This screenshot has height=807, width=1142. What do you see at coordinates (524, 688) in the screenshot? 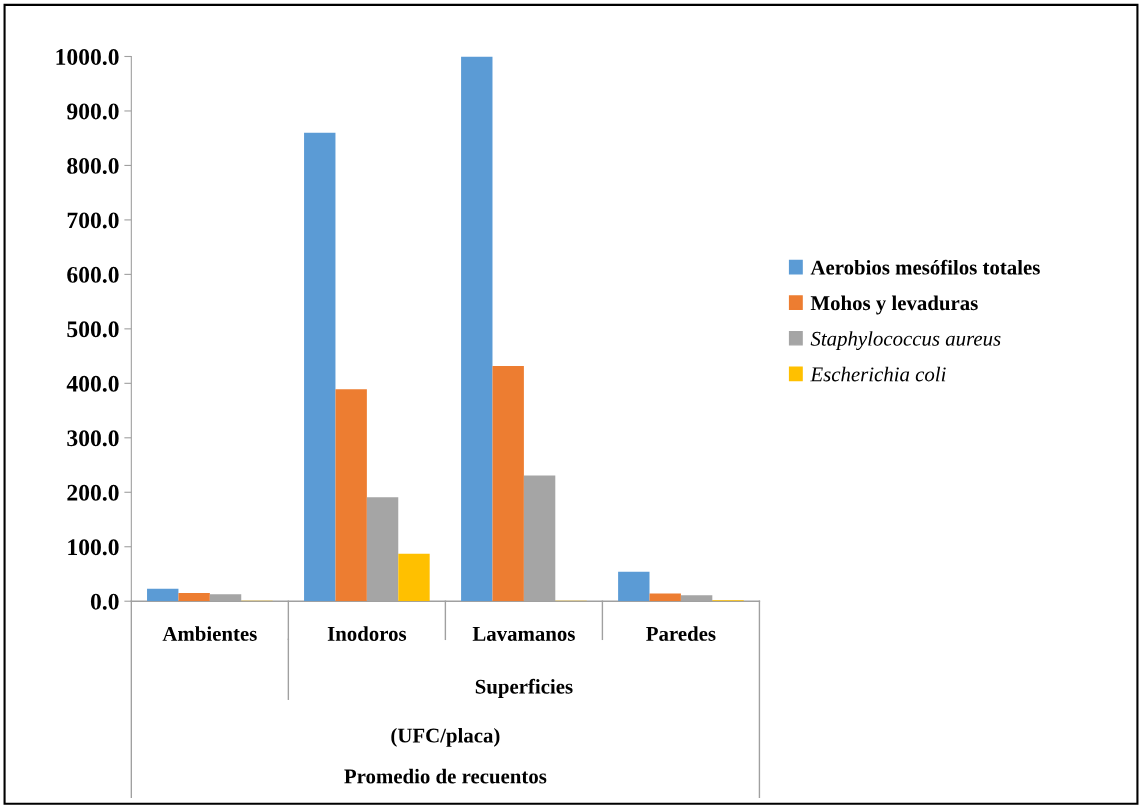
I see `text: Superficies` at bounding box center [524, 688].